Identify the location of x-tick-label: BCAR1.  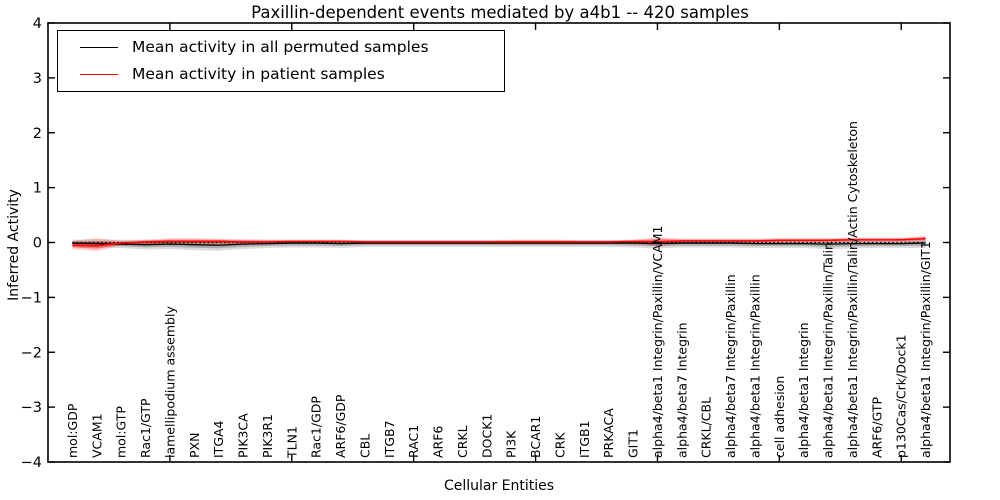
(535, 437).